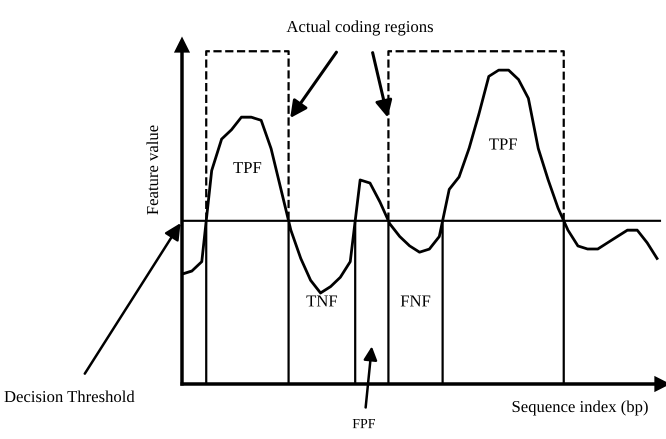 This screenshot has width=666, height=439. Describe the element at coordinates (359, 28) in the screenshot. I see `text: Actual coding regions` at that location.